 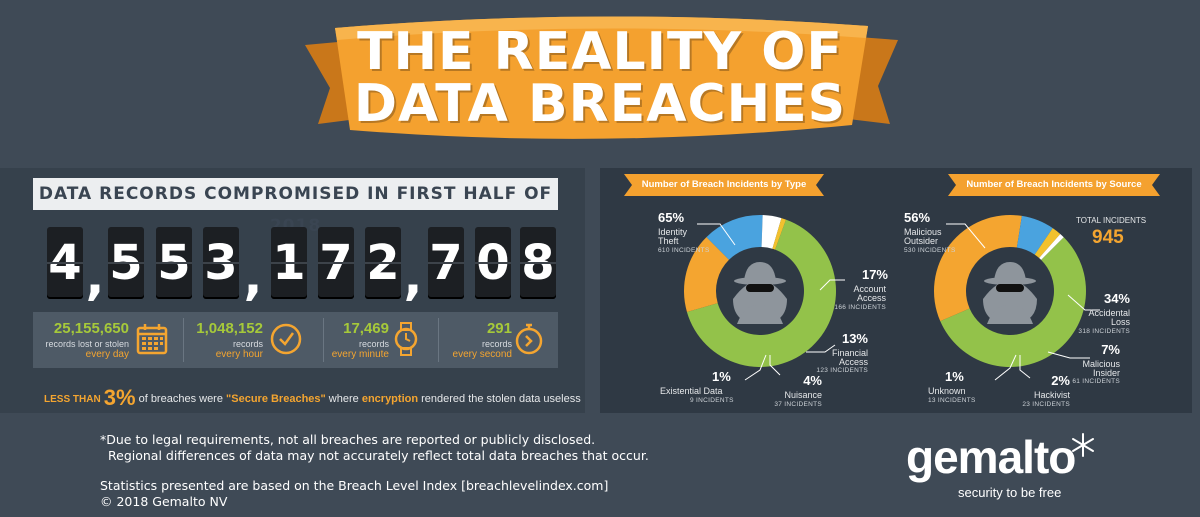 I want to click on copyright-line: © 2018 Gemalto NV, so click(x=164, y=501).